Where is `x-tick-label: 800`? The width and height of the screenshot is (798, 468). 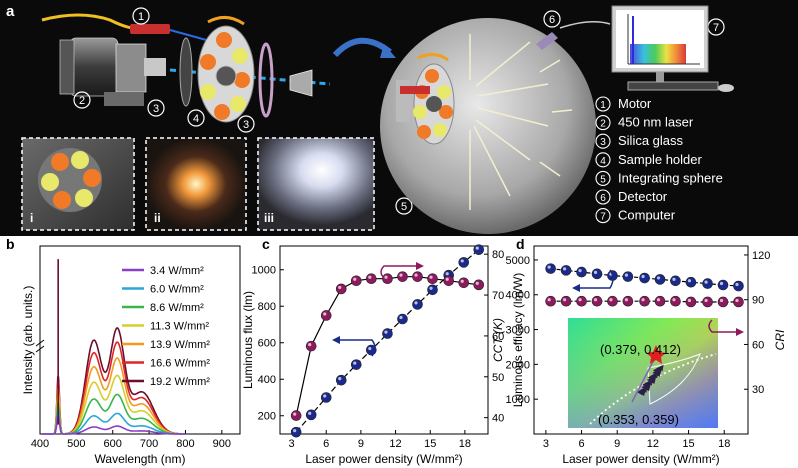
x-tick-label: 800 is located at coordinates (185, 444).